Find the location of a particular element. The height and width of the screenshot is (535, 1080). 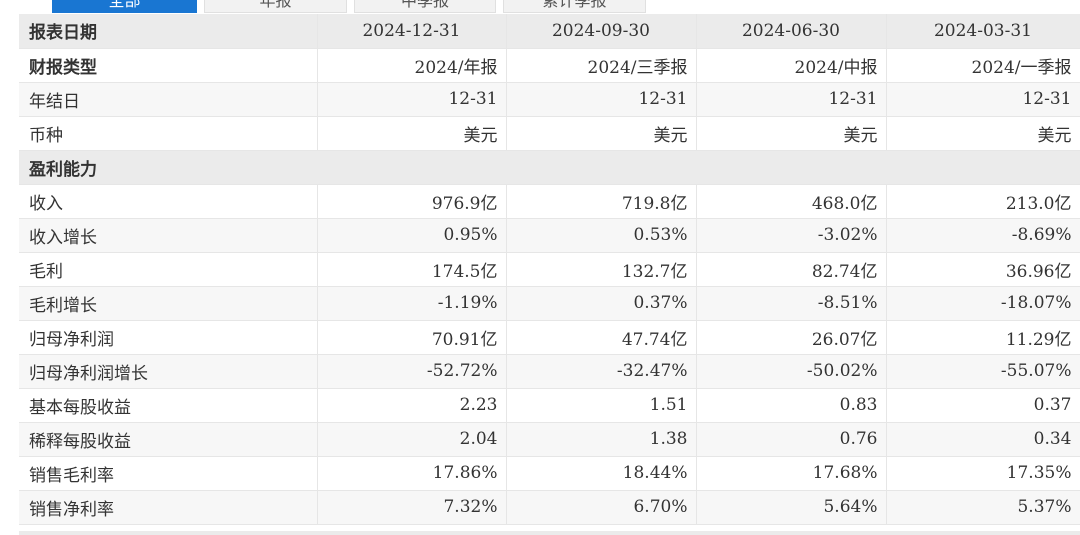

row-value: -18.07% is located at coordinates (983, 303).